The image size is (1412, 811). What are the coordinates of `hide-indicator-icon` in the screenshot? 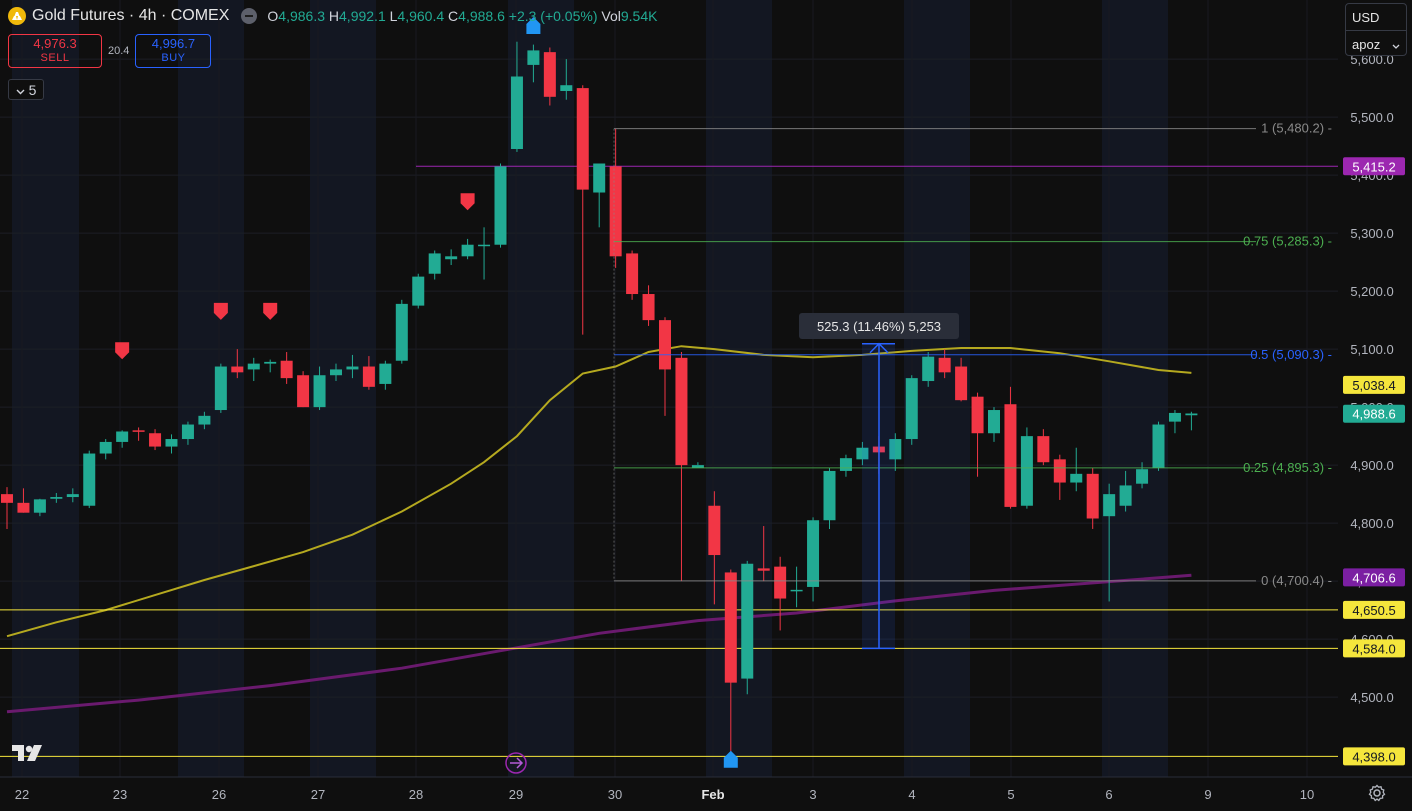 It's located at (249, 16).